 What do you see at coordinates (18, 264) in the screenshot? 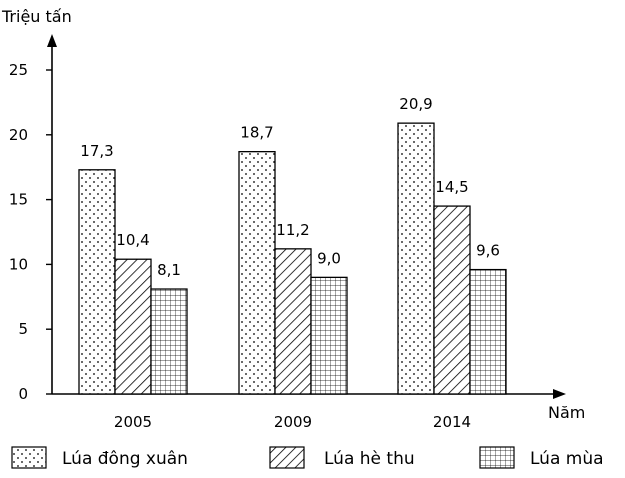
I see `y-tick-label: 10` at bounding box center [18, 264].